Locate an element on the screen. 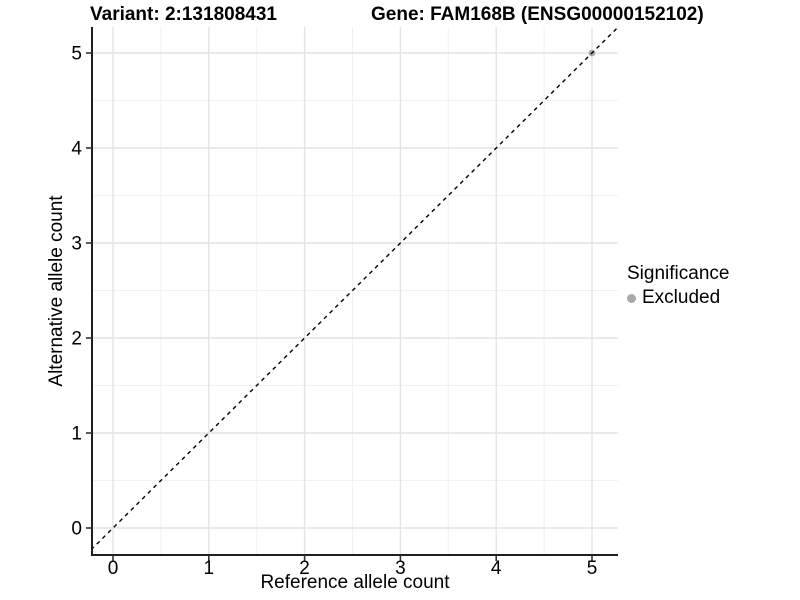  x-tick-label: 5 is located at coordinates (592, 568).